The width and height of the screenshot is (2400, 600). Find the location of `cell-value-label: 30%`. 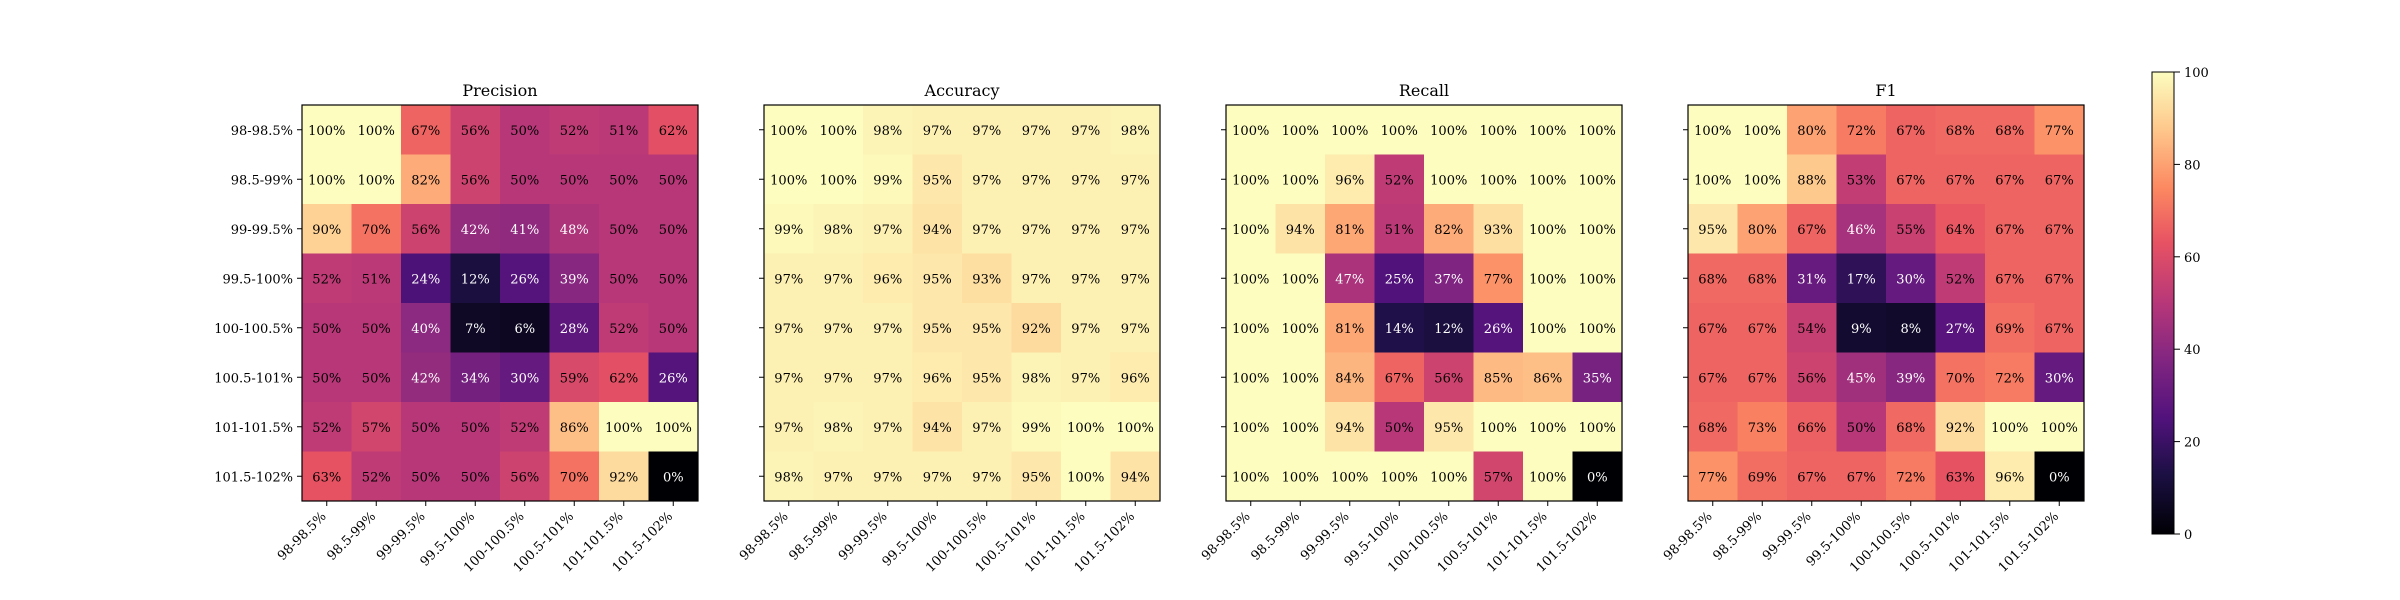

cell-value-label: 30% is located at coordinates (524, 378).